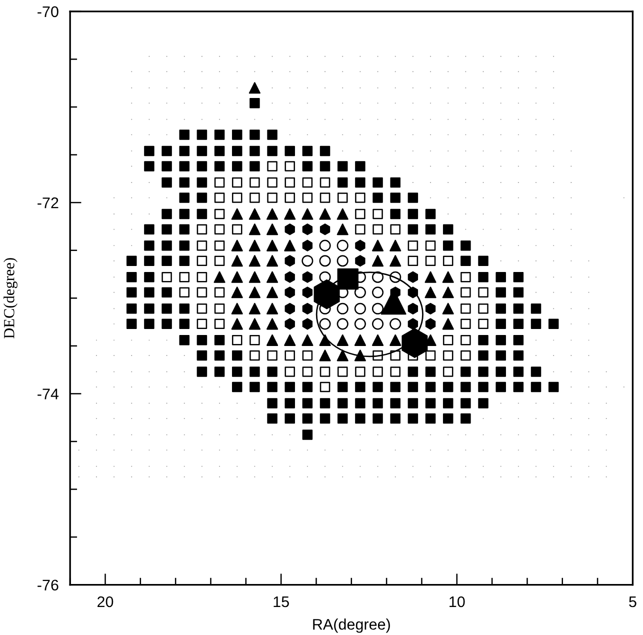  I want to click on x-tick-label: 15, so click(281, 602).